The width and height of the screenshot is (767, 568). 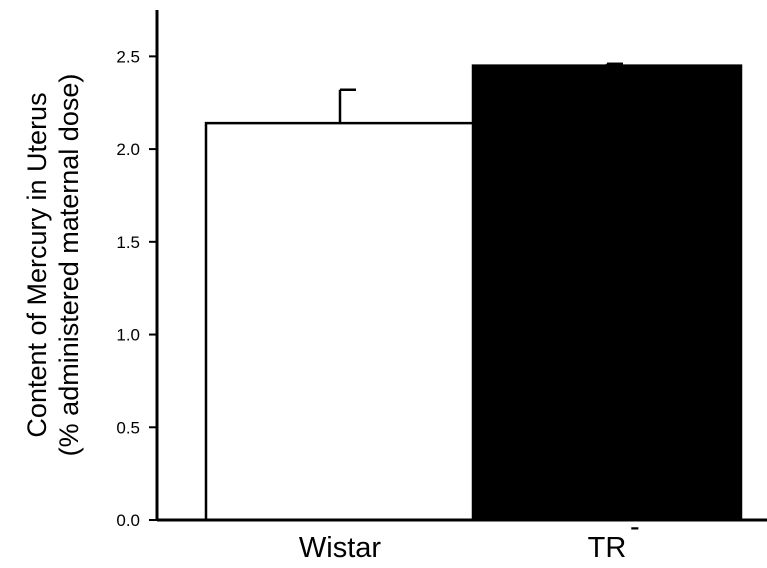 I want to click on y-tick-label: 0.0, so click(x=128, y=520).